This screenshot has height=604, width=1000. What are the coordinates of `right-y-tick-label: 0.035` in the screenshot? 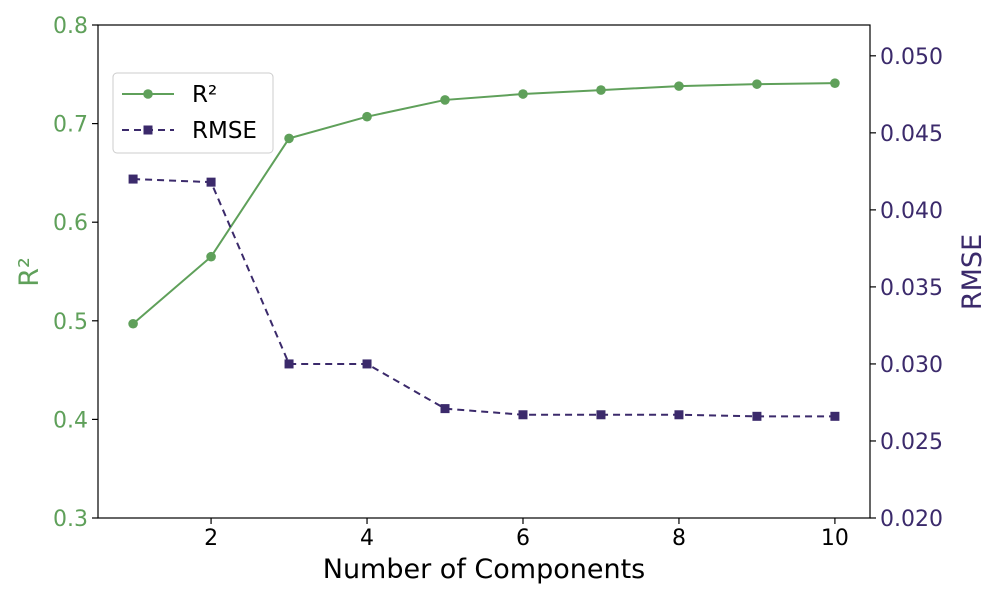 It's located at (911, 288).